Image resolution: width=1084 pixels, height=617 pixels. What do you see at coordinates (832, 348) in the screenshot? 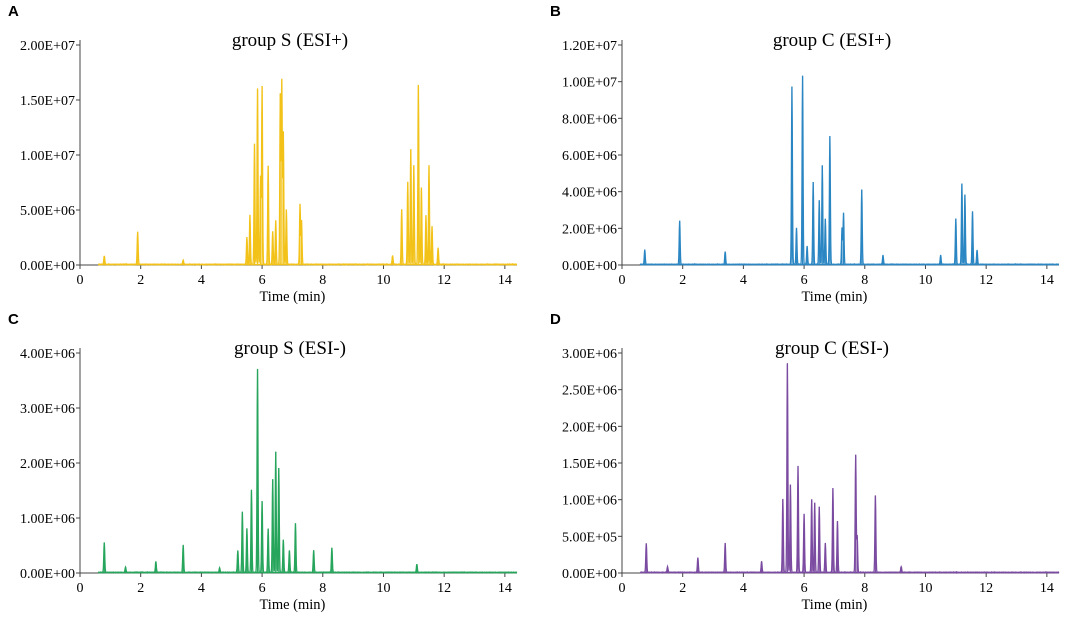
I see `chart-title: group C (ESI-)` at bounding box center [832, 348].